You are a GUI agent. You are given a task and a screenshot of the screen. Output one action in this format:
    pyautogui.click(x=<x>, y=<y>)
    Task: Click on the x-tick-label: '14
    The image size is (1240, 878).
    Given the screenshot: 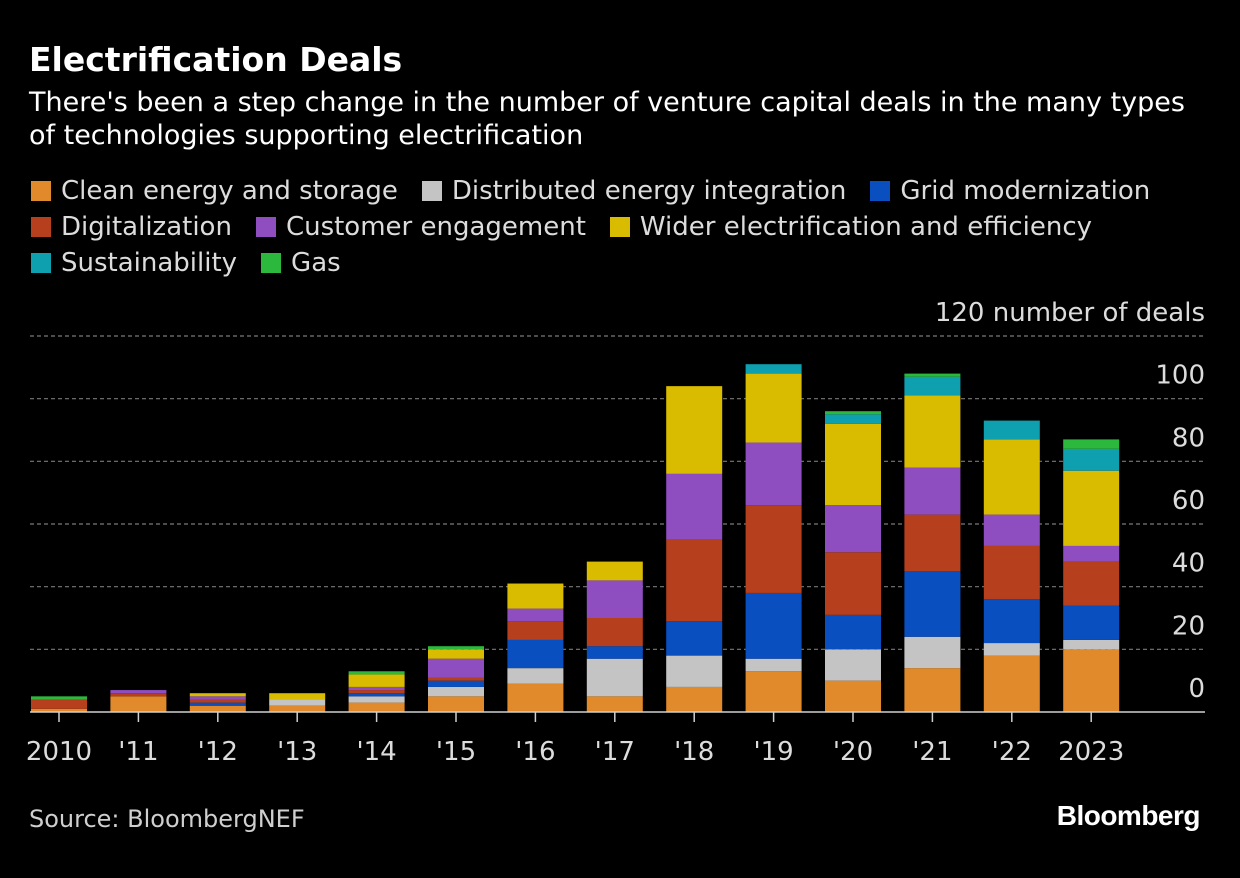 What is the action you would take?
    pyautogui.click(x=376, y=752)
    